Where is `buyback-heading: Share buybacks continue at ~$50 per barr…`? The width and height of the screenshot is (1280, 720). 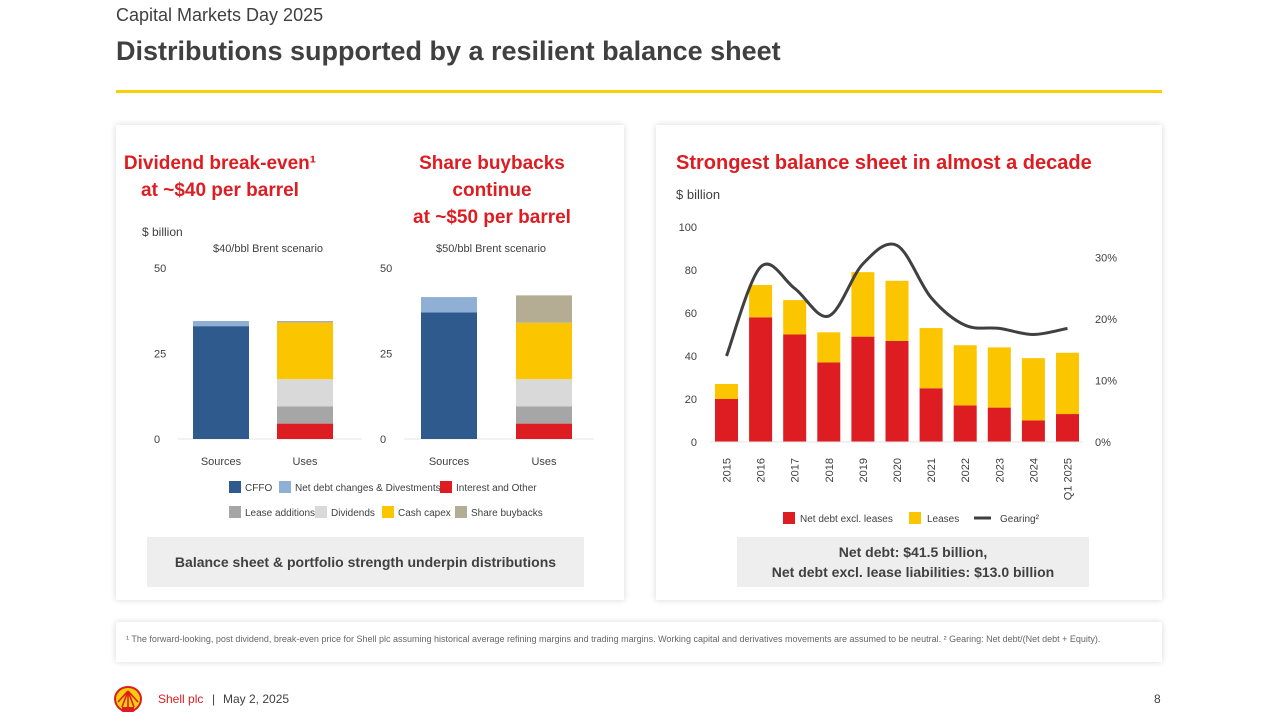 buyback-heading: Share buybacks continue at ~$50 per barr… is located at coordinates (492, 190).